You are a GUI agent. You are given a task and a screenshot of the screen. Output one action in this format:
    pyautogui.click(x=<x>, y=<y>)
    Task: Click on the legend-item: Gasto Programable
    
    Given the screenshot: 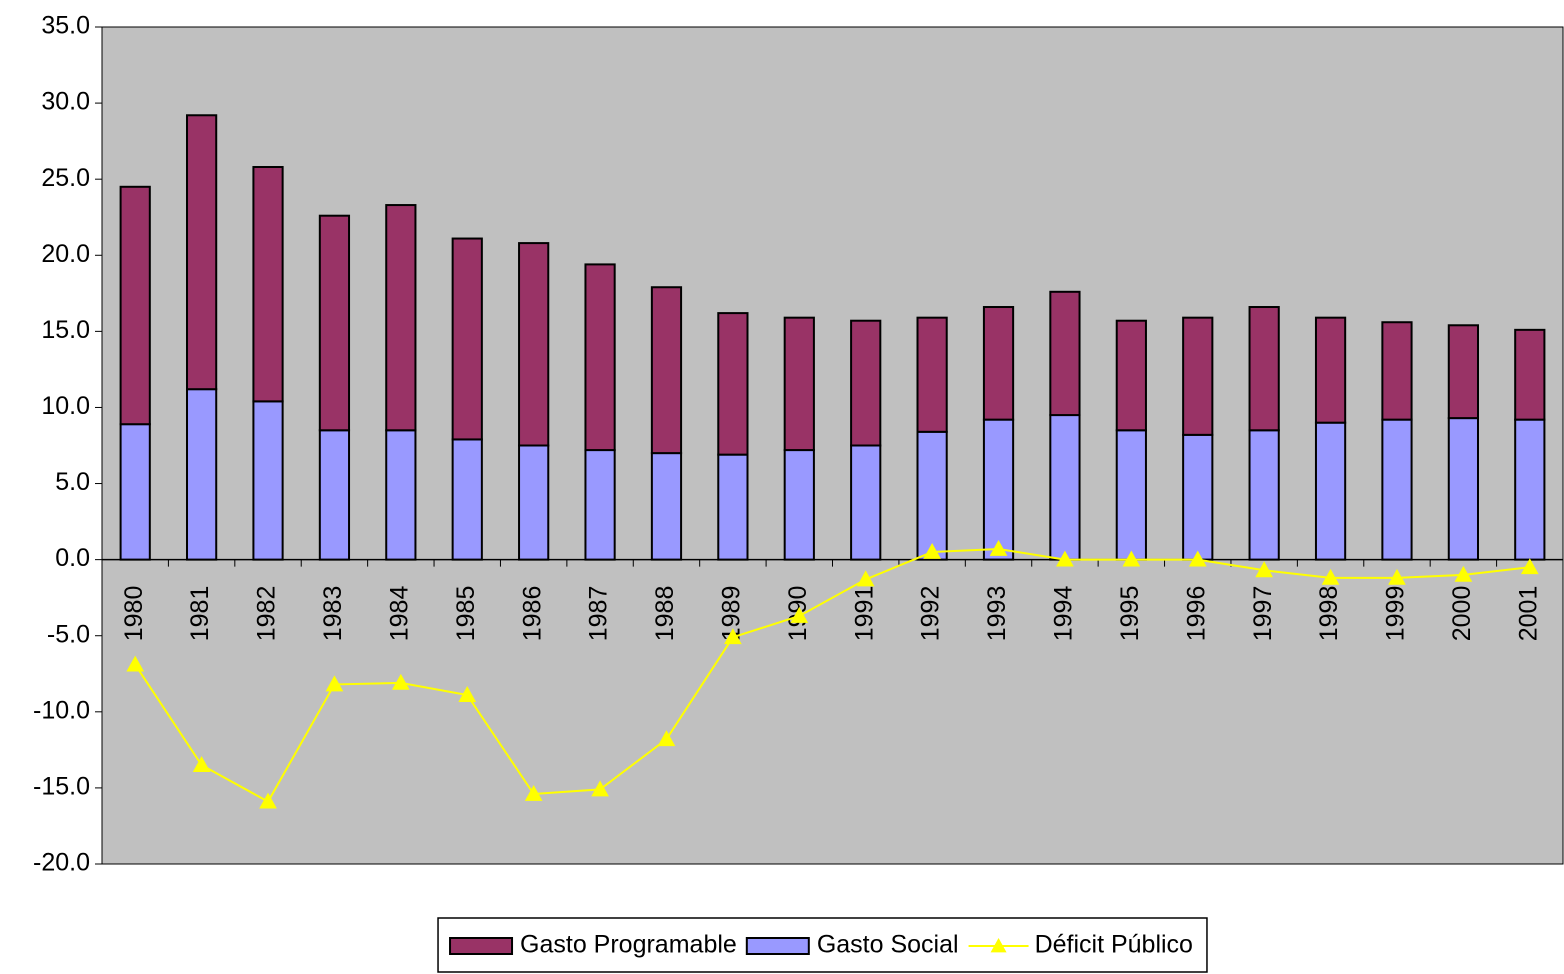 What is the action you would take?
    pyautogui.click(x=593, y=945)
    